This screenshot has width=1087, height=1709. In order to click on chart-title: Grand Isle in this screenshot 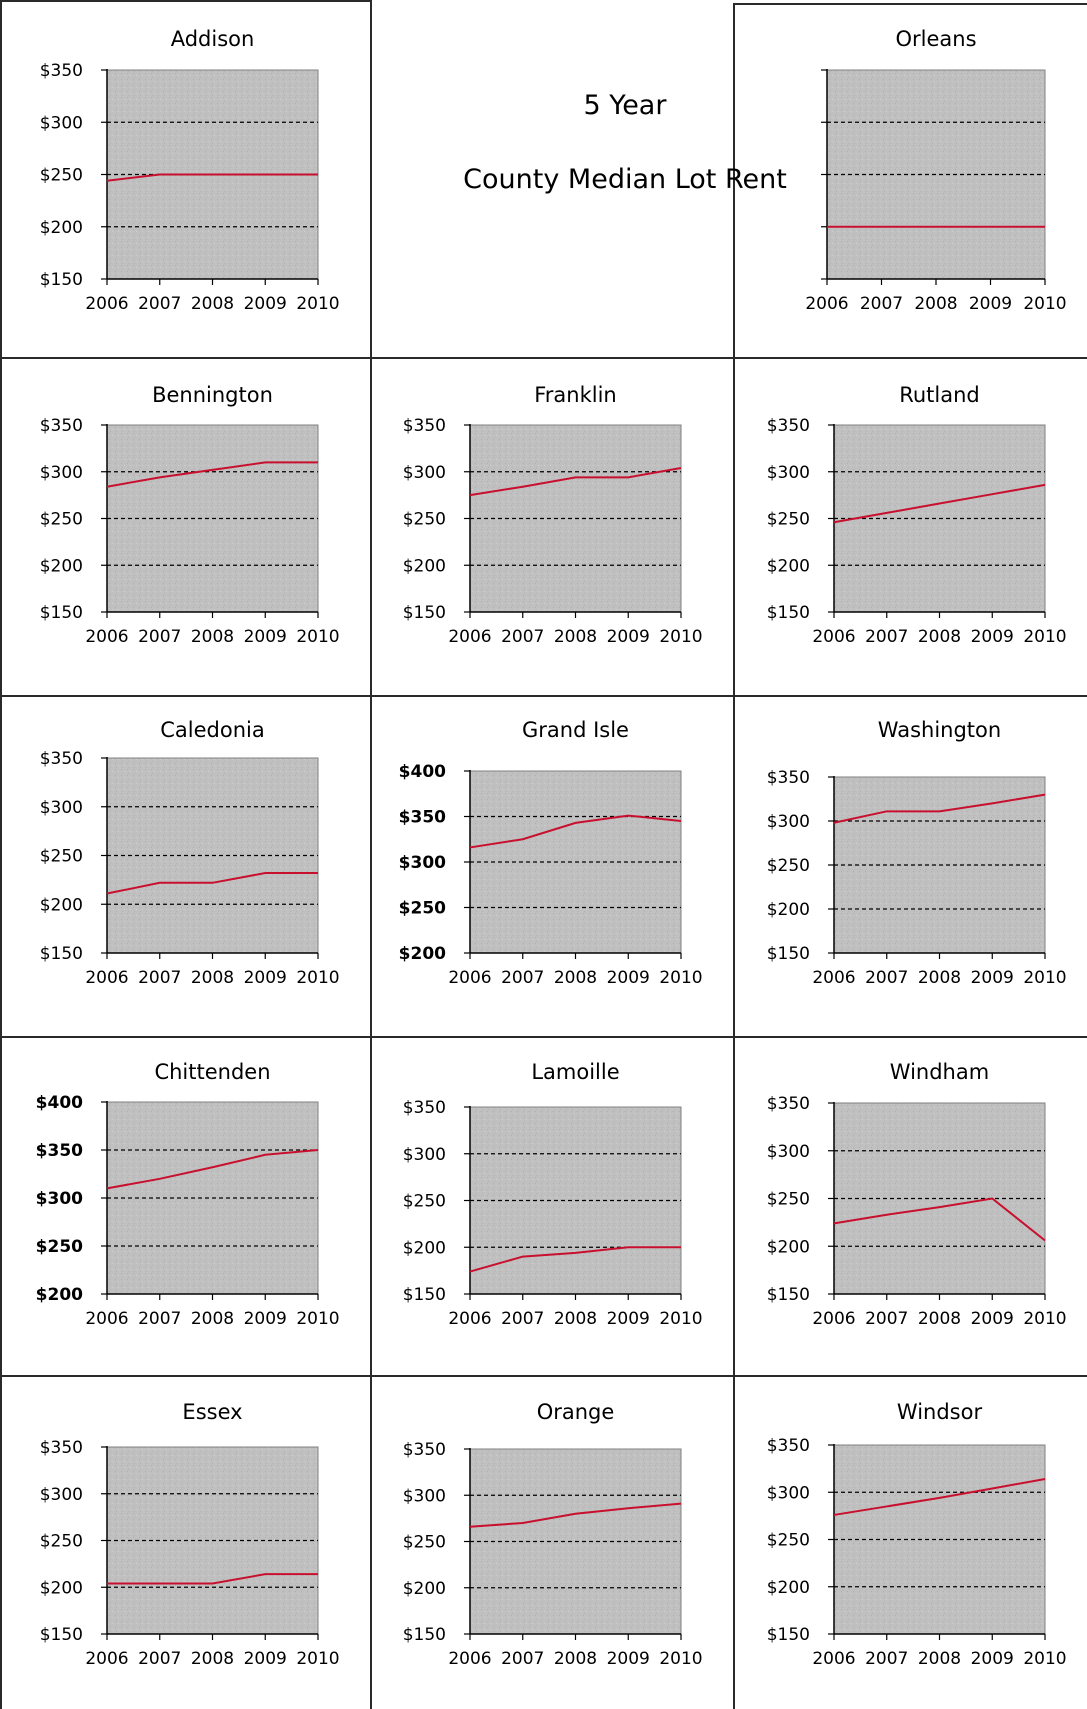, I will do `click(575, 730)`.